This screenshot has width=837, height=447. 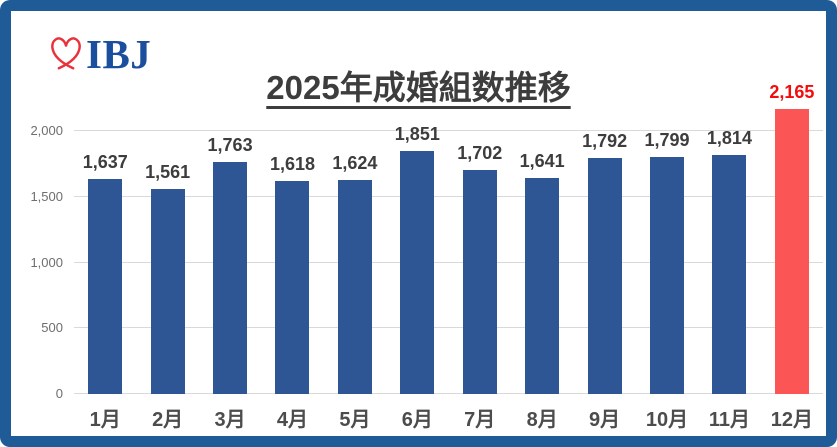 I want to click on bar-column: 2,165, so click(x=792, y=238).